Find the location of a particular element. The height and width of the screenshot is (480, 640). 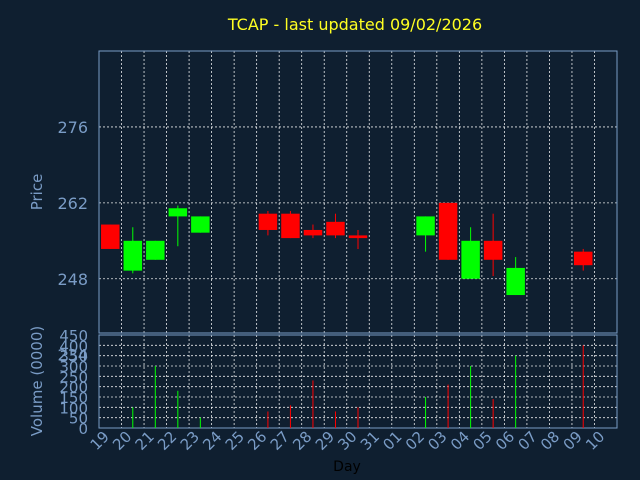

price-y-ticks: 234 248 262 276 is located at coordinates (72, 241).